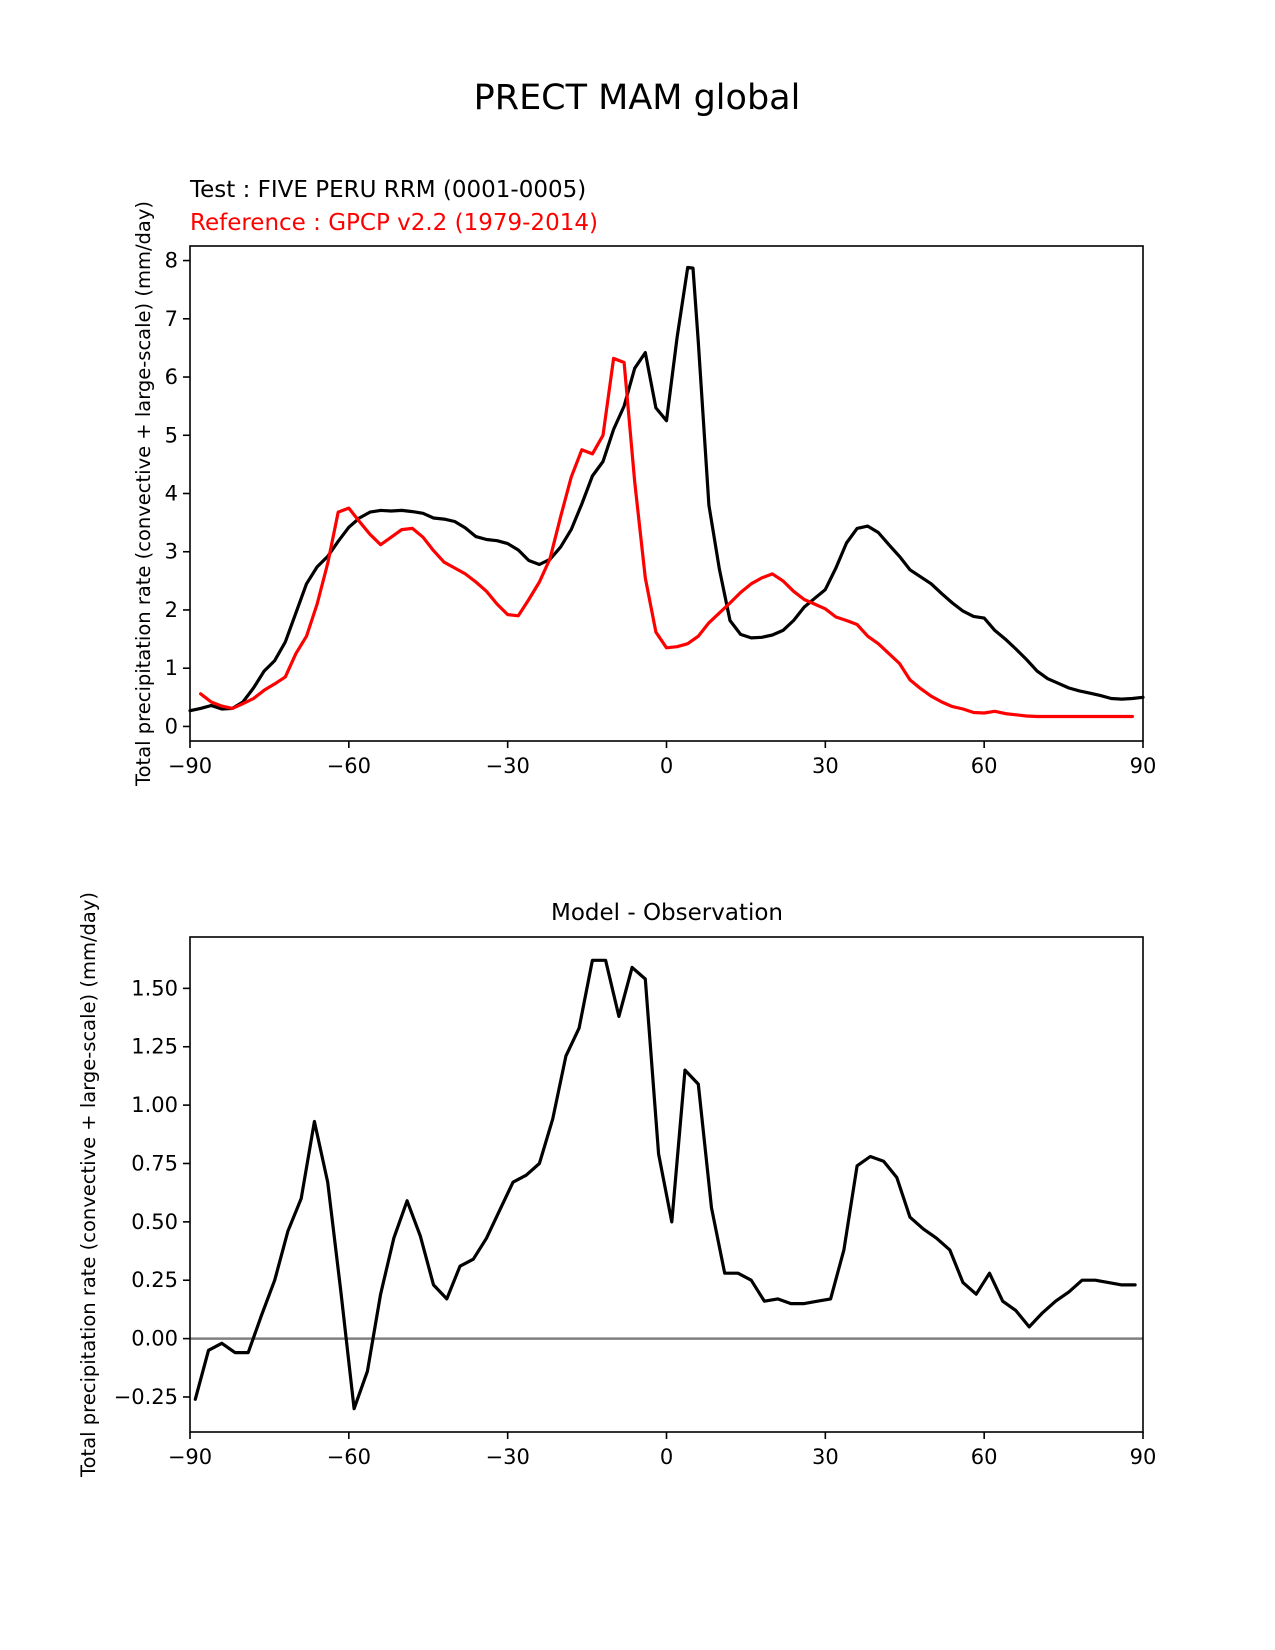 The width and height of the screenshot is (1275, 1650). Describe the element at coordinates (666, 1457) in the screenshot. I see `bottom-x-tick-label: 0` at that location.